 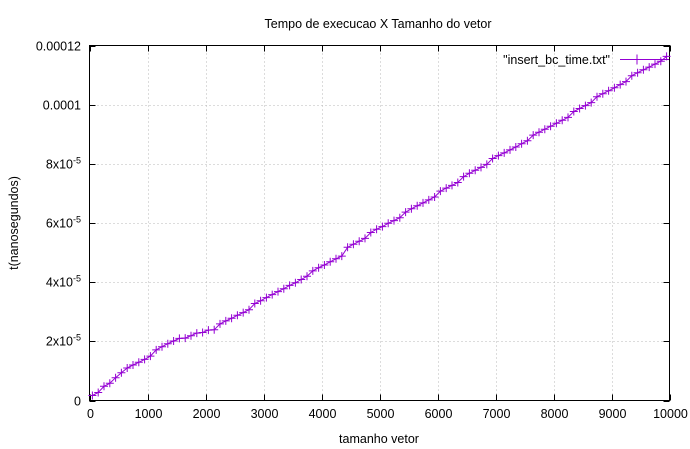 I want to click on y-axis-label: t(nanosegundos), so click(x=14, y=223).